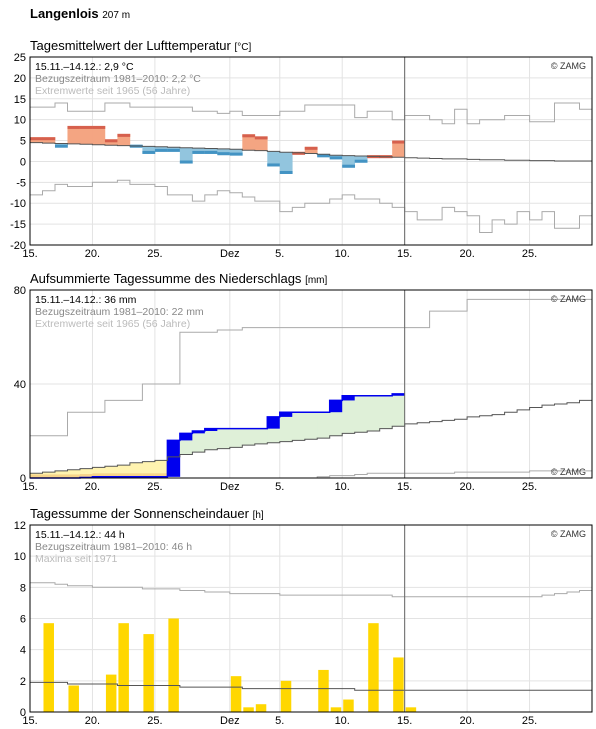 The image size is (596, 729). I want to click on sunshine-title-text: Tagessumme der Sonnenscheindauer, so click(139, 513).